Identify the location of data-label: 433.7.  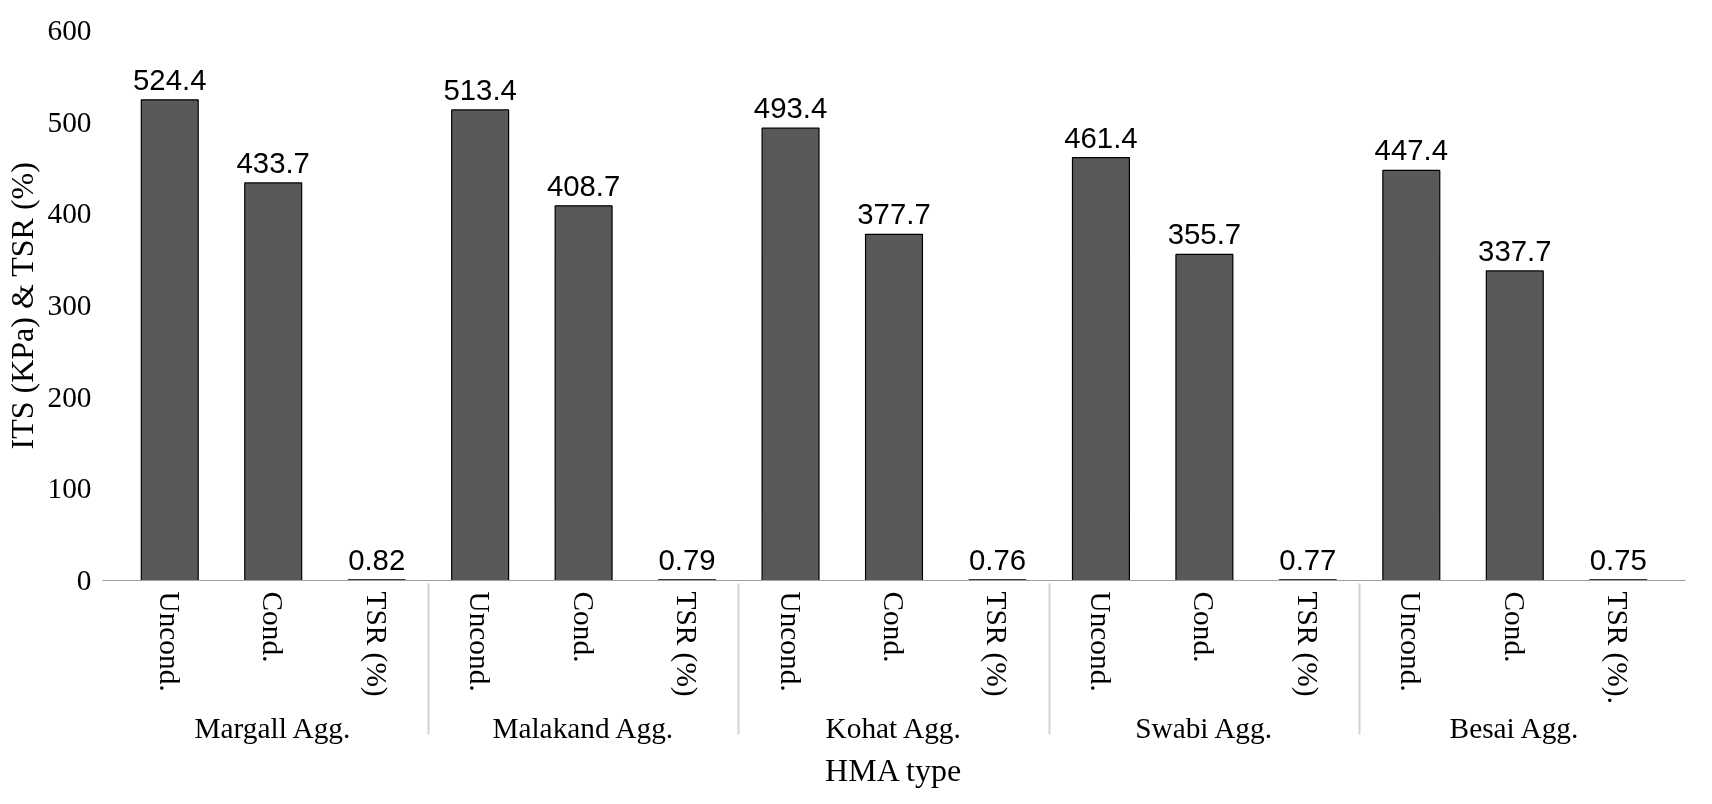
(273, 162).